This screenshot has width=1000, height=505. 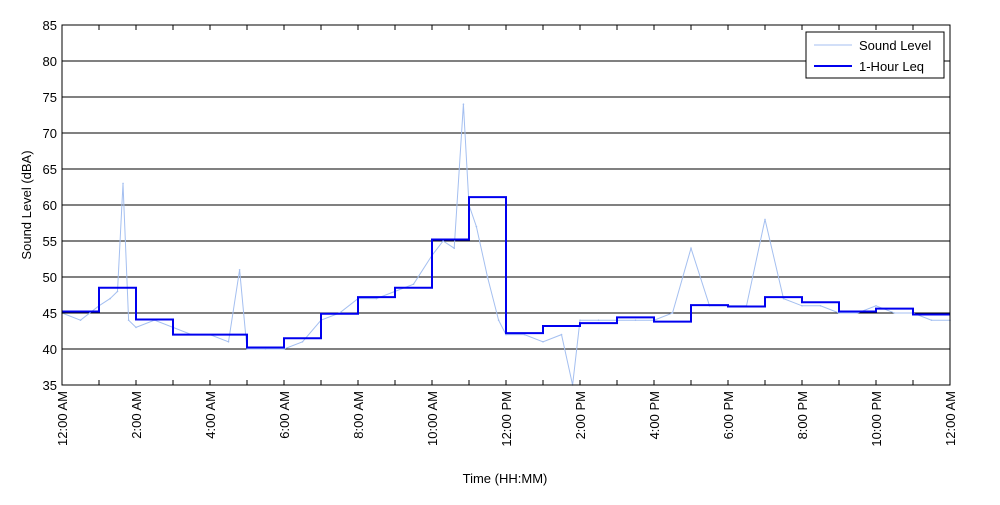 I want to click on x-tick-label: 10:00 PM, so click(x=876, y=419).